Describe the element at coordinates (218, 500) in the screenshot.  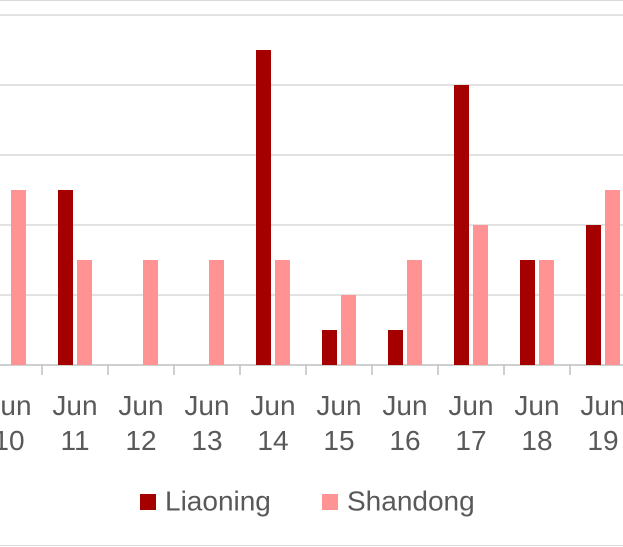
I see `legend-label: Liaoning` at that location.